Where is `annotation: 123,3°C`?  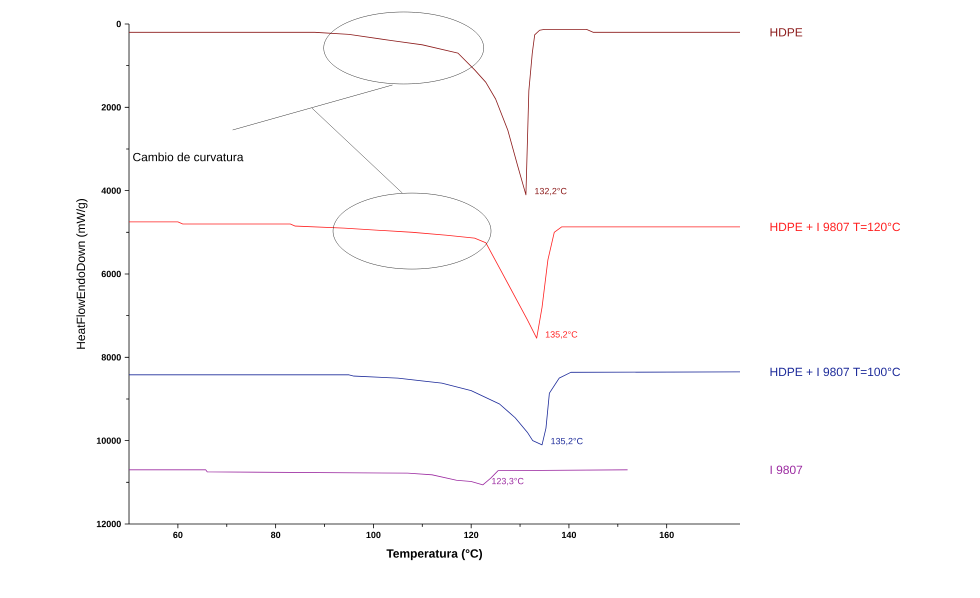 annotation: 123,3°C is located at coordinates (508, 482).